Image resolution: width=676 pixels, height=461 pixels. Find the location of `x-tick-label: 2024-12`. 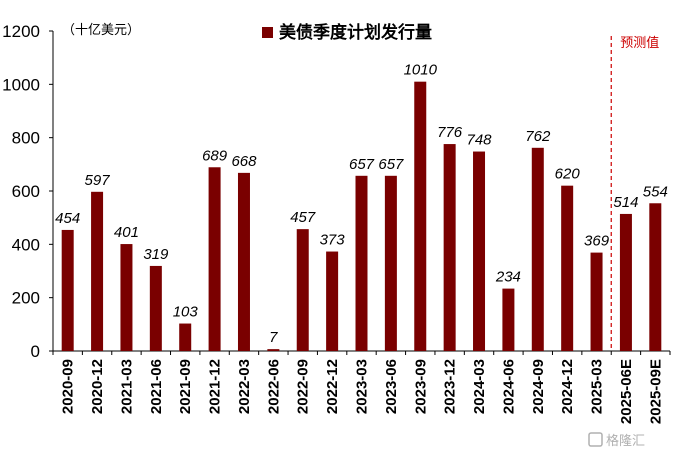

x-tick-label: 2024-12 is located at coordinates (567, 386).